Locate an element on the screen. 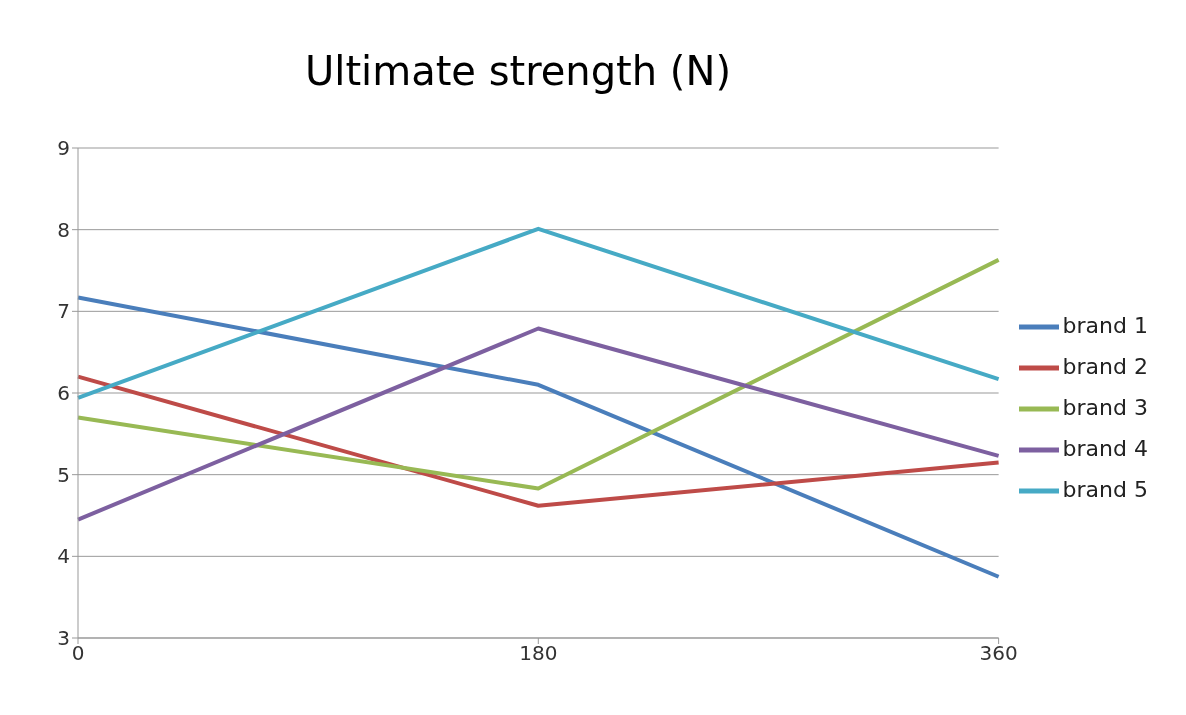  y-tick-label: 5 is located at coordinates (63, 474).